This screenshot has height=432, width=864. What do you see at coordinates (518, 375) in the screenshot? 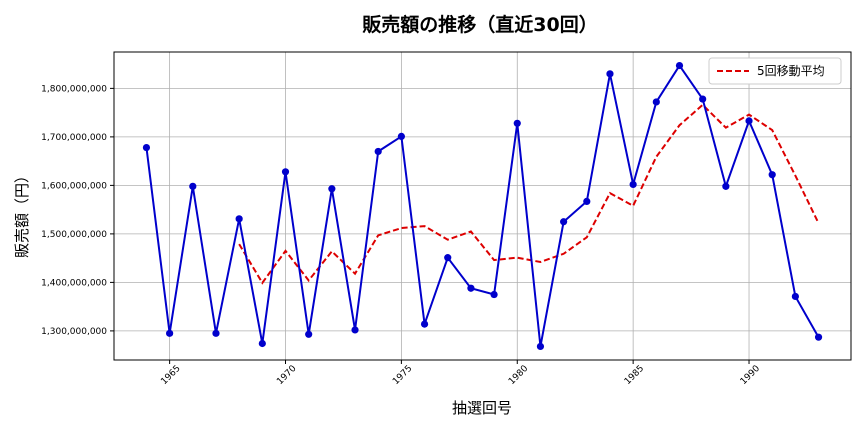
I see `x-tick-label: 1980` at bounding box center [518, 375].